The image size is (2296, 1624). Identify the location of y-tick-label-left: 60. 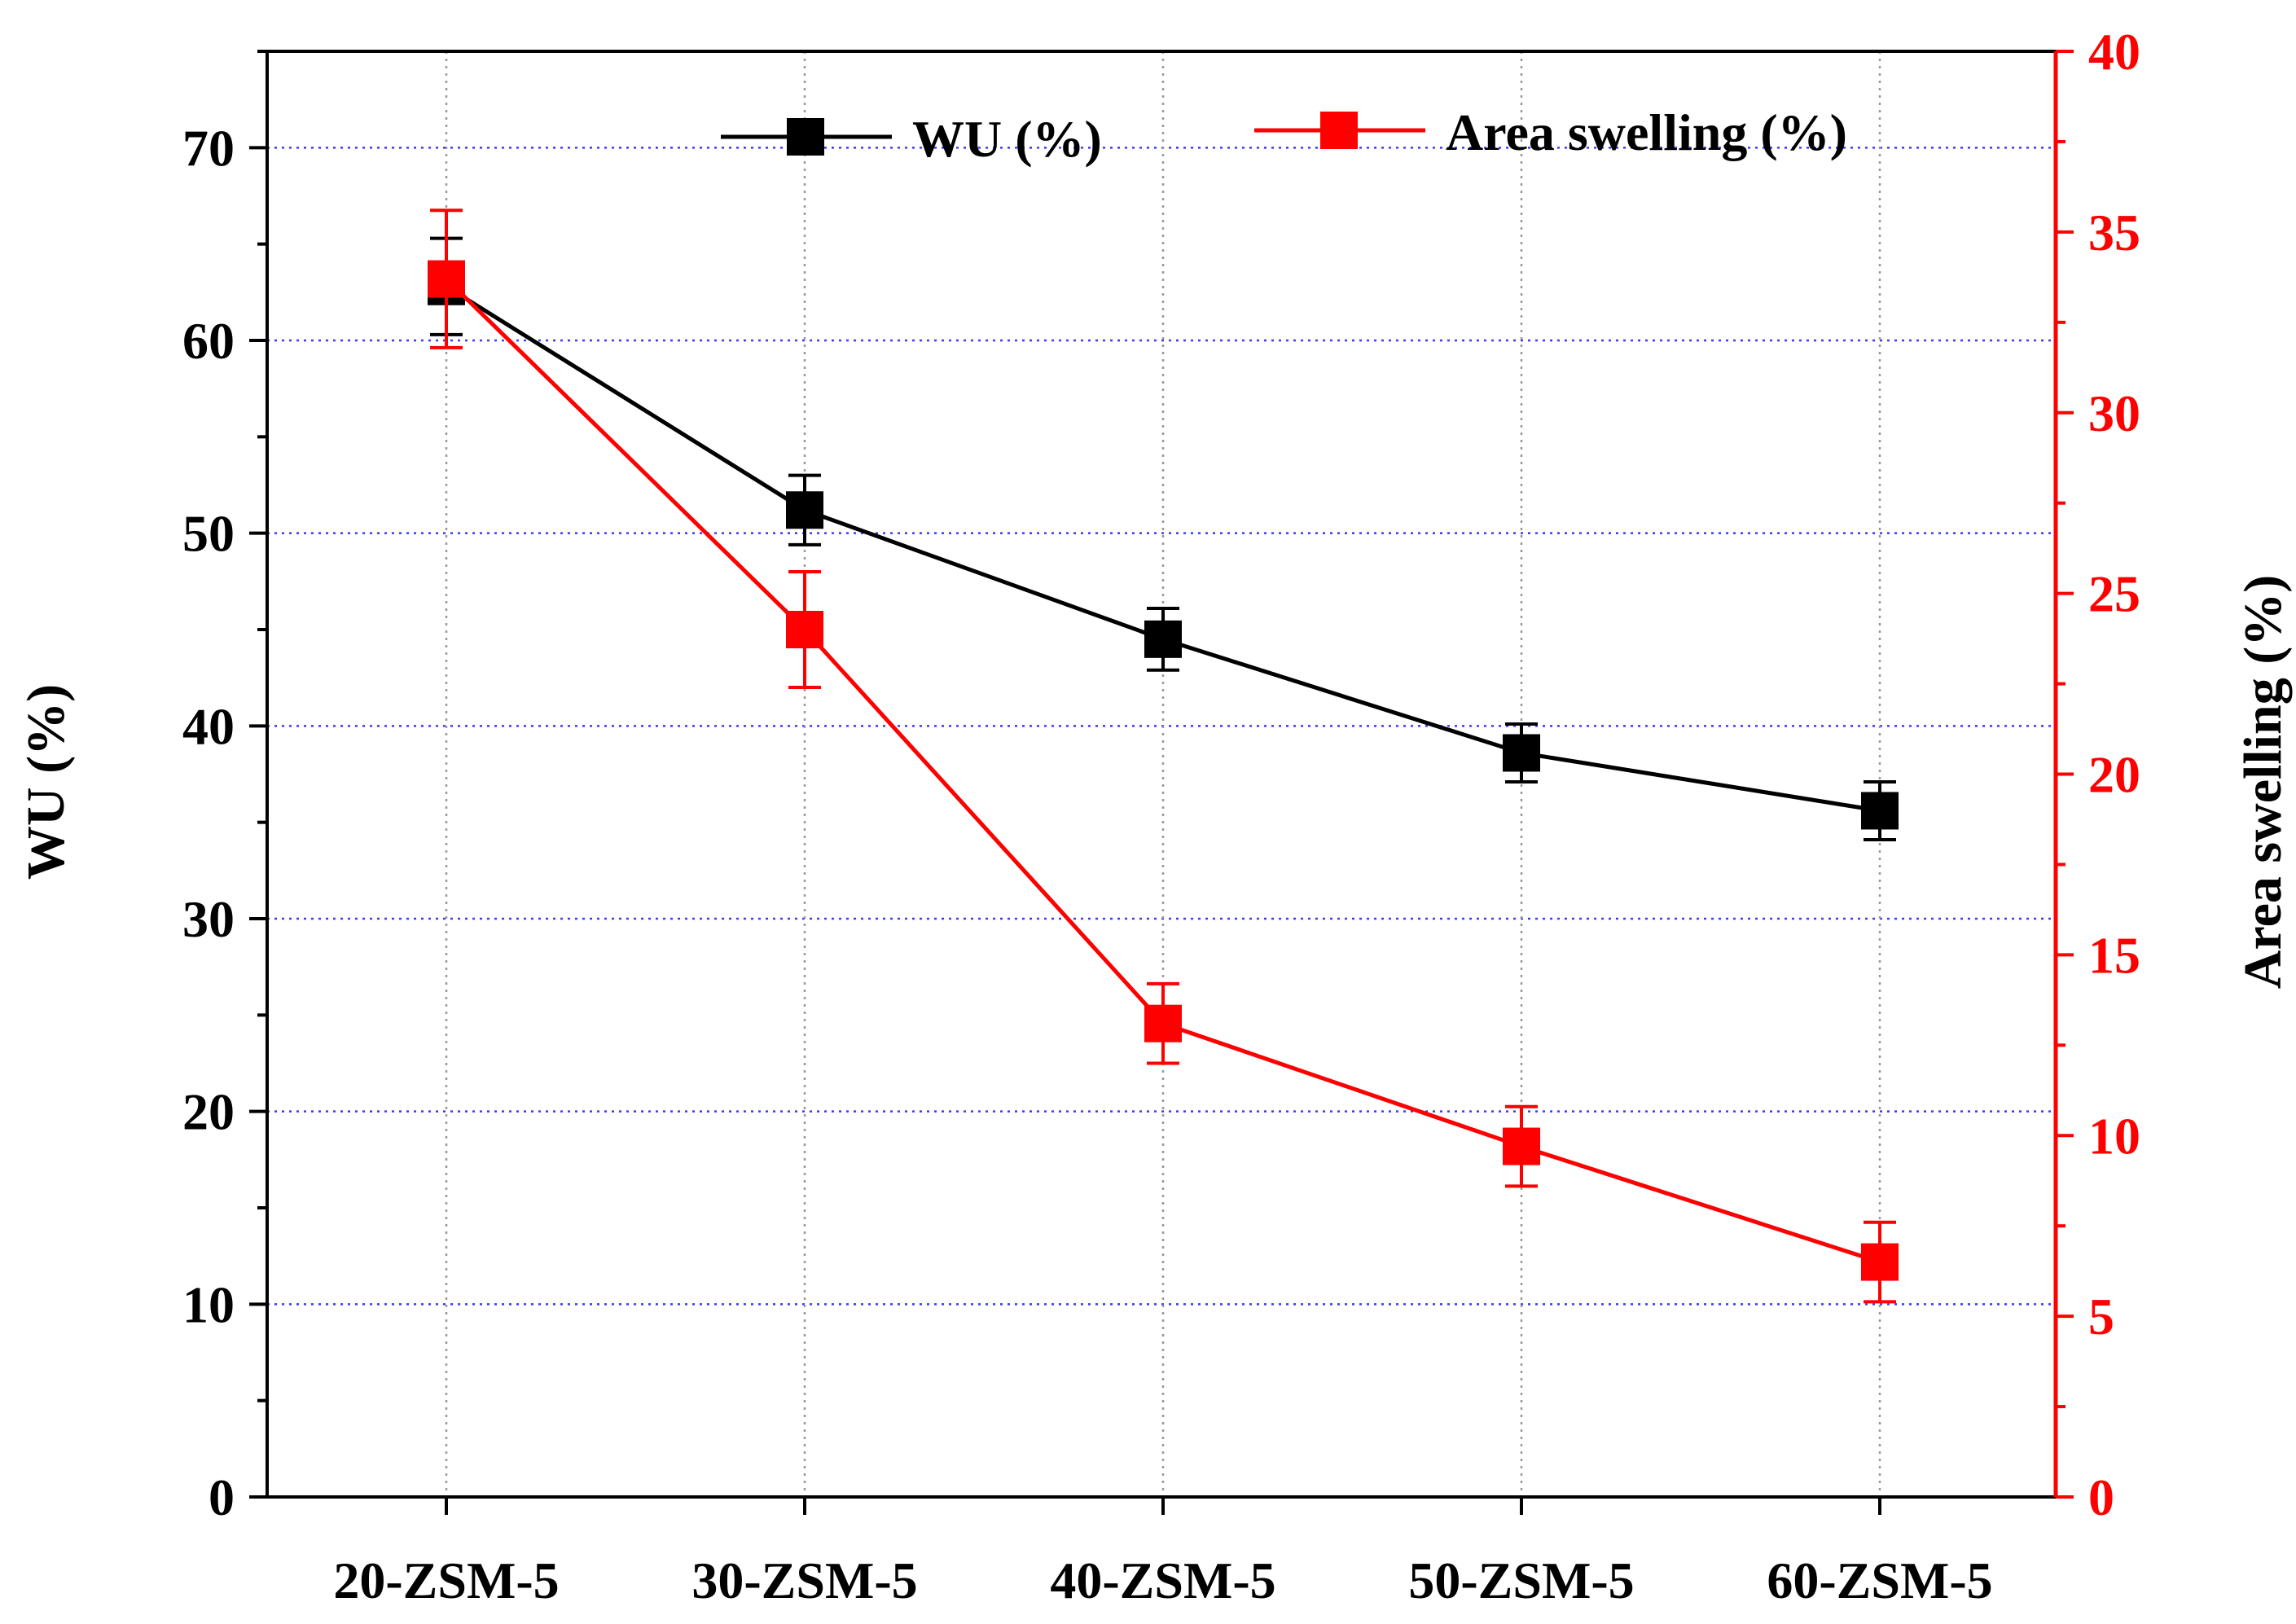
(208, 341).